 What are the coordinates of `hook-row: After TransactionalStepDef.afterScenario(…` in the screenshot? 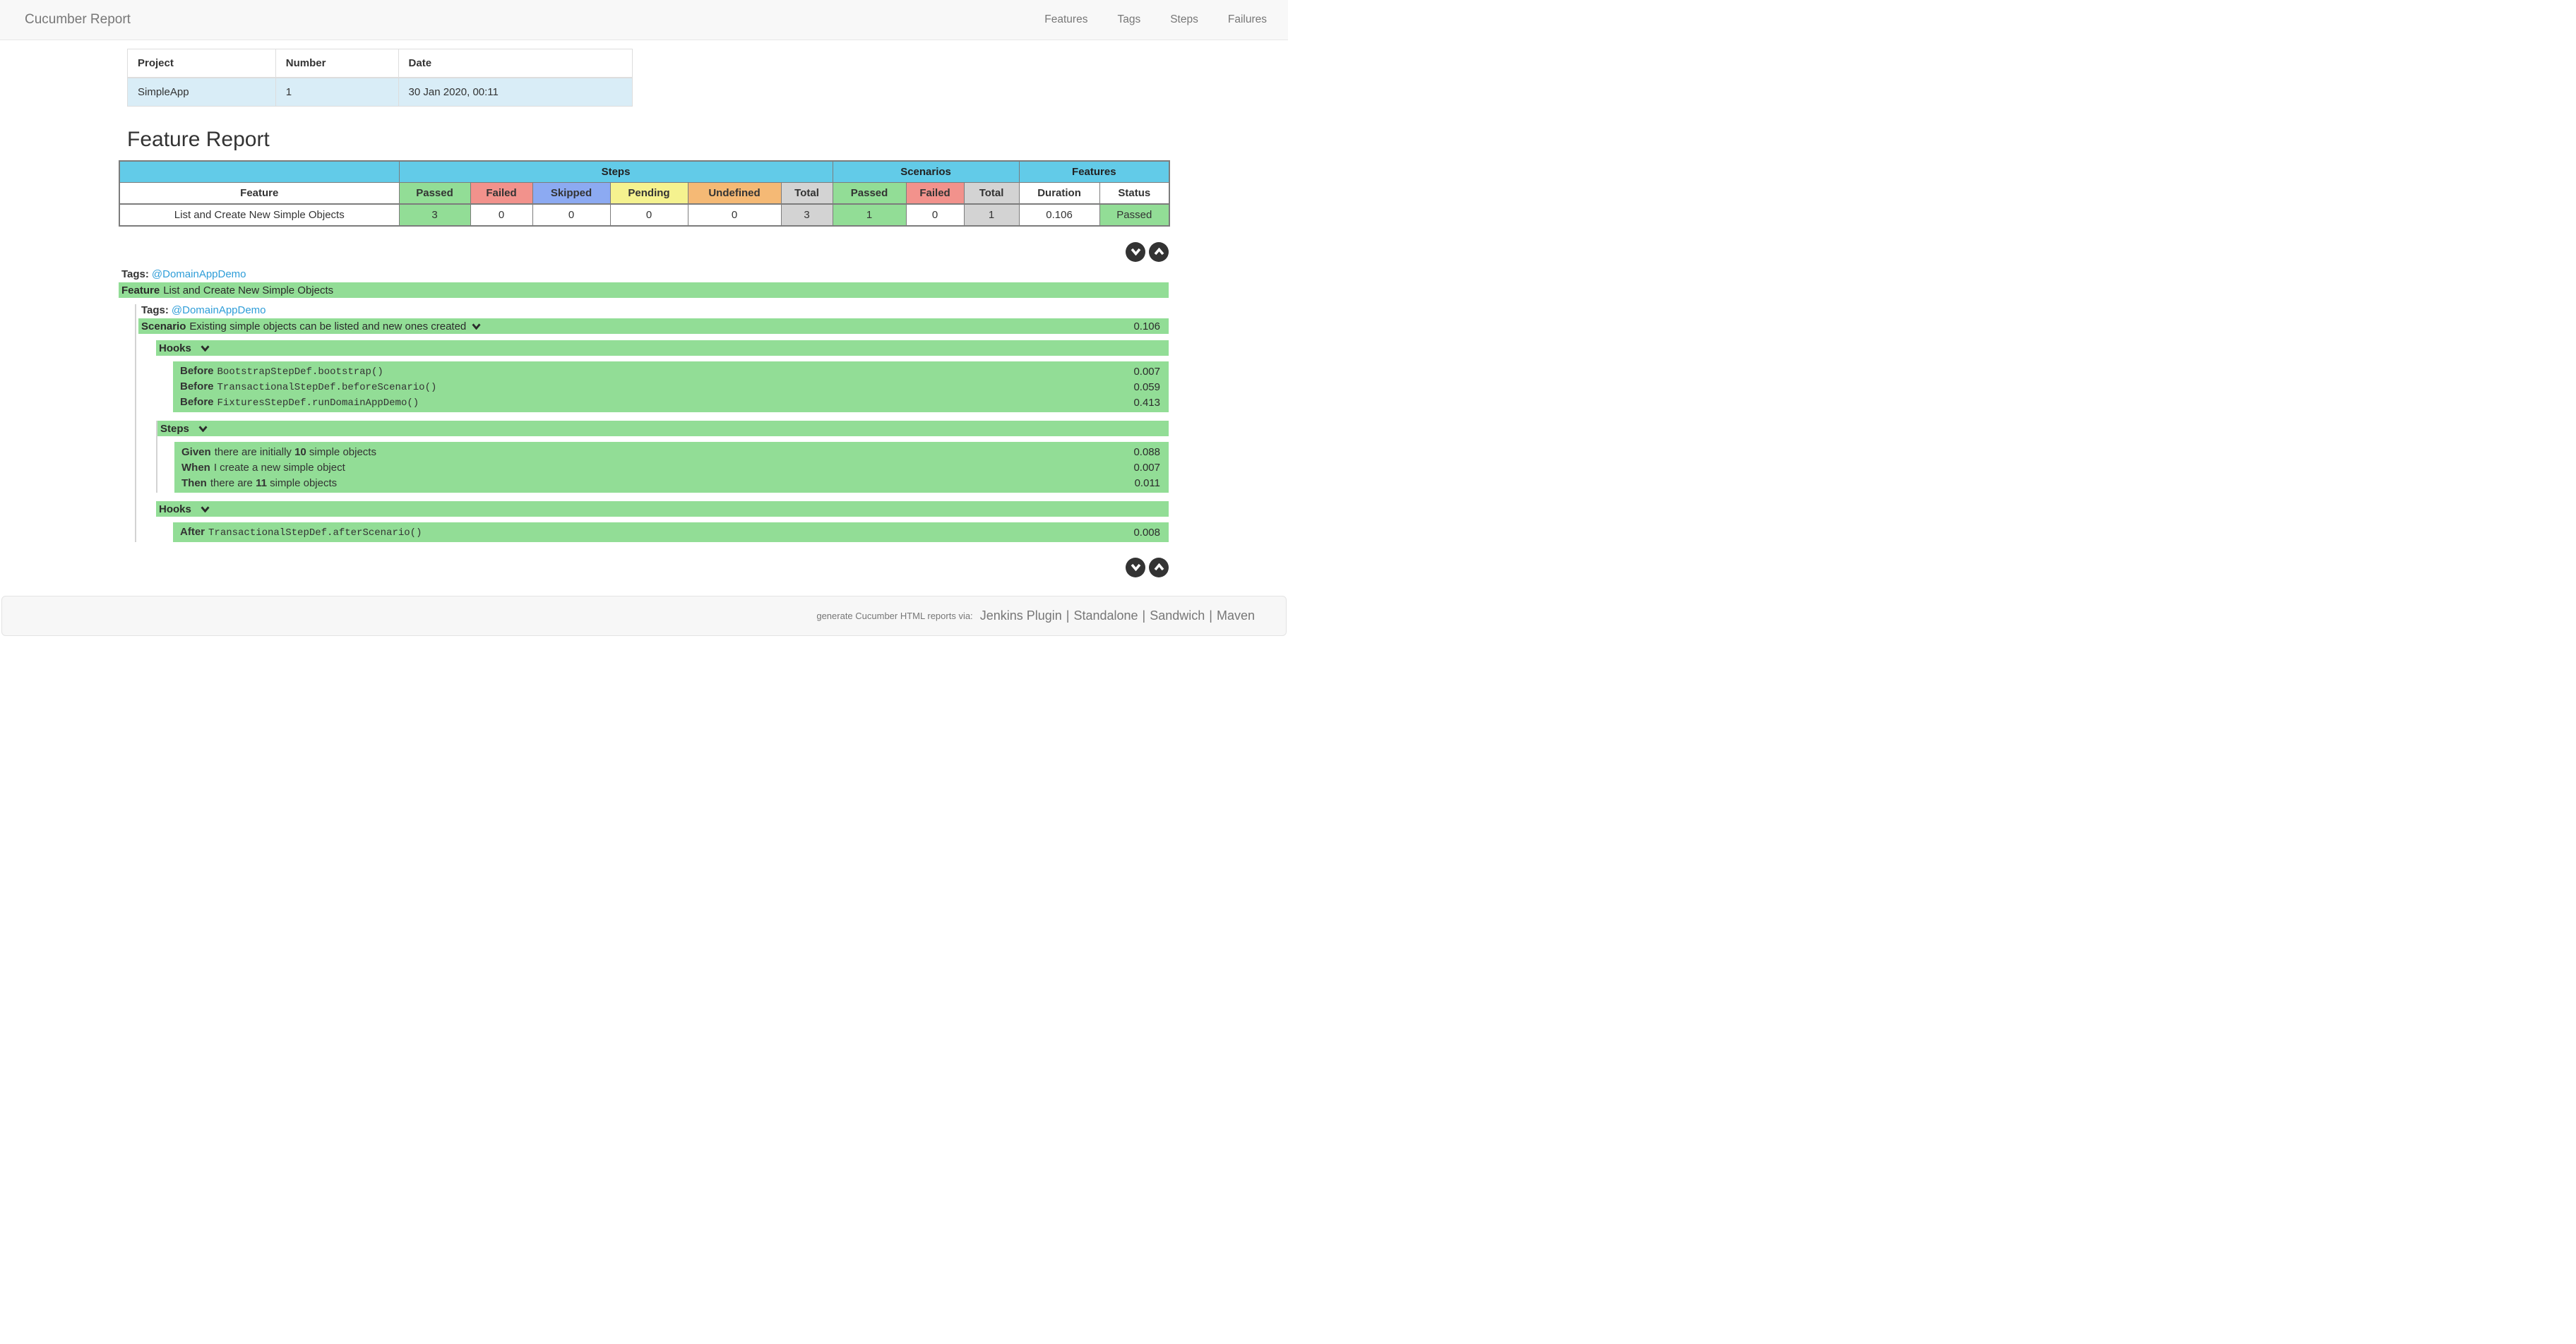 It's located at (671, 532).